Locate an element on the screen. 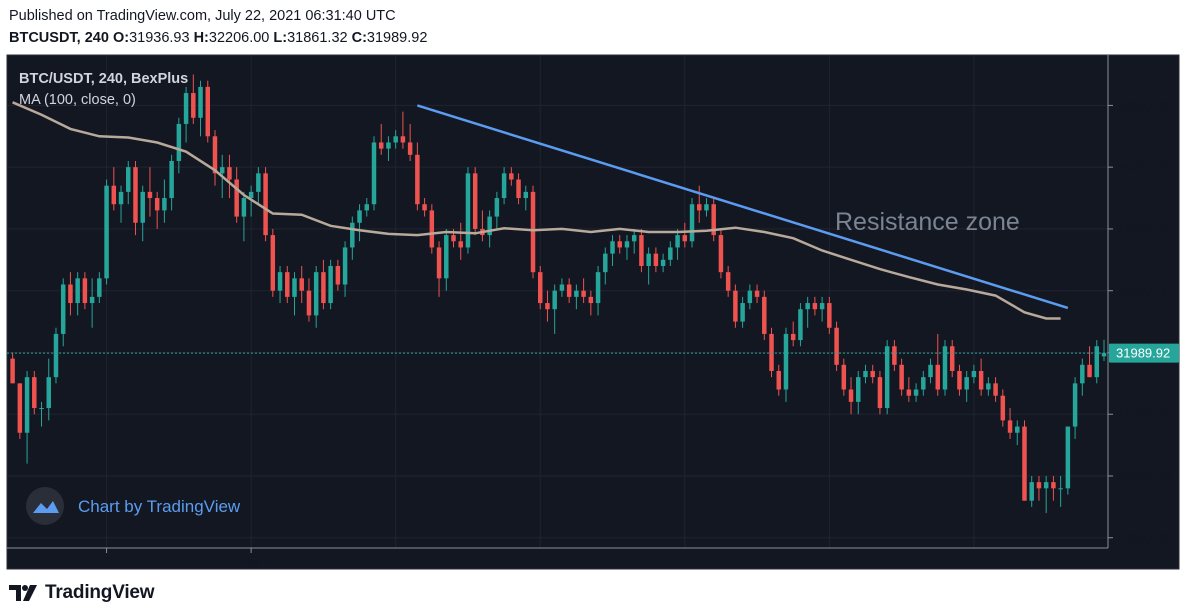  time-tick-label: 28 is located at coordinates (106, 561).